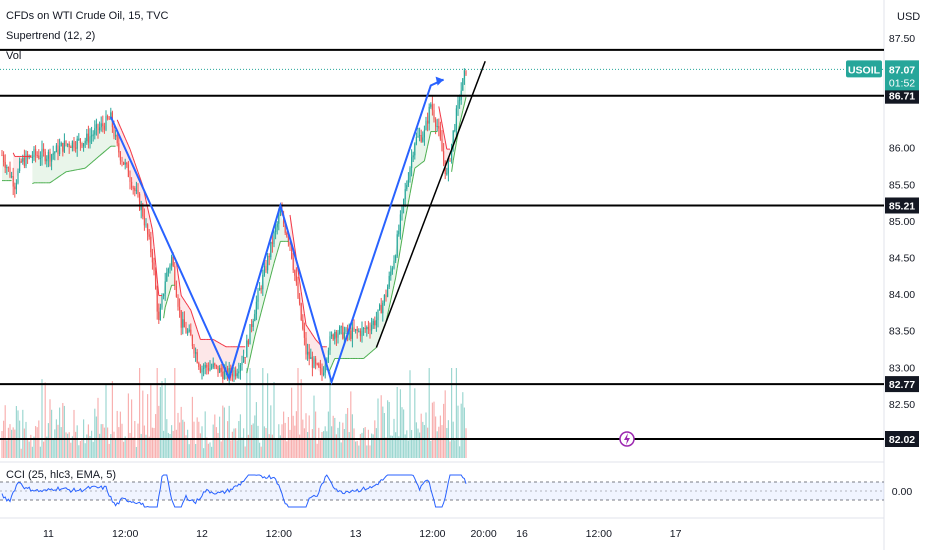 This screenshot has height=550, width=932. I want to click on trendline, so click(430, 204).